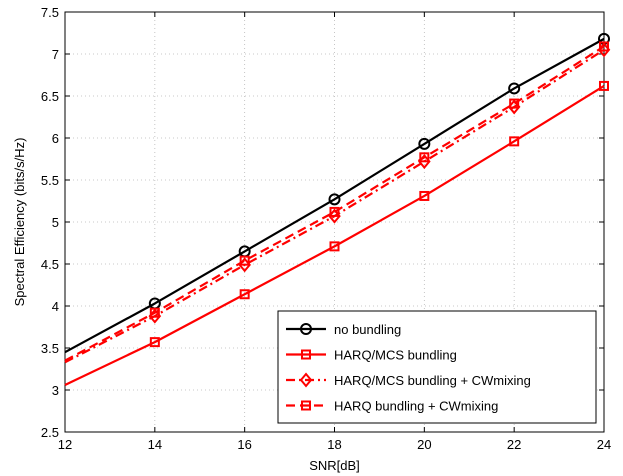 This screenshot has height=476, width=623. What do you see at coordinates (50, 432) in the screenshot?
I see `y-tick-label: 2.5` at bounding box center [50, 432].